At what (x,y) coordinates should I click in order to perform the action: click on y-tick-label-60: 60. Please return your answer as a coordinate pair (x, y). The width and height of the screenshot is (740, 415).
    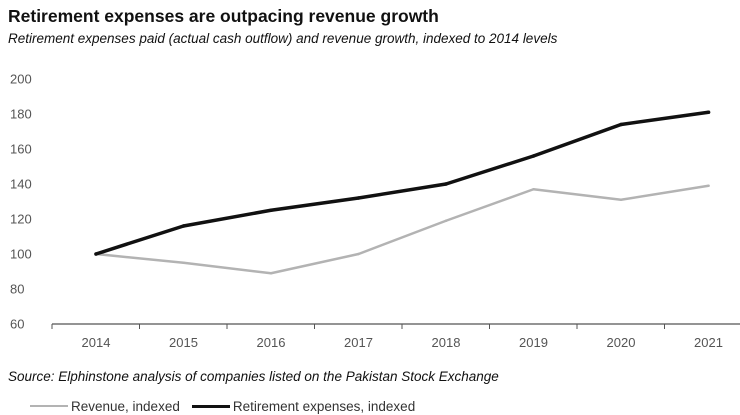
    Looking at the image, I should click on (17, 324).